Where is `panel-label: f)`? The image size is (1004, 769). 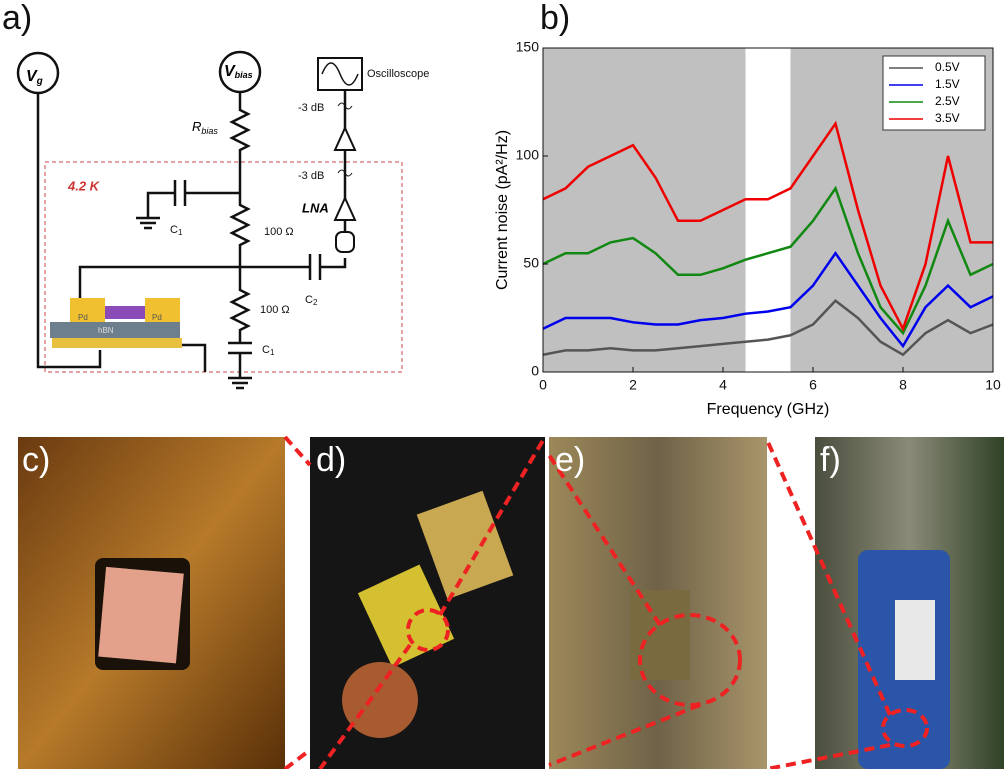 panel-label: f) is located at coordinates (830, 460).